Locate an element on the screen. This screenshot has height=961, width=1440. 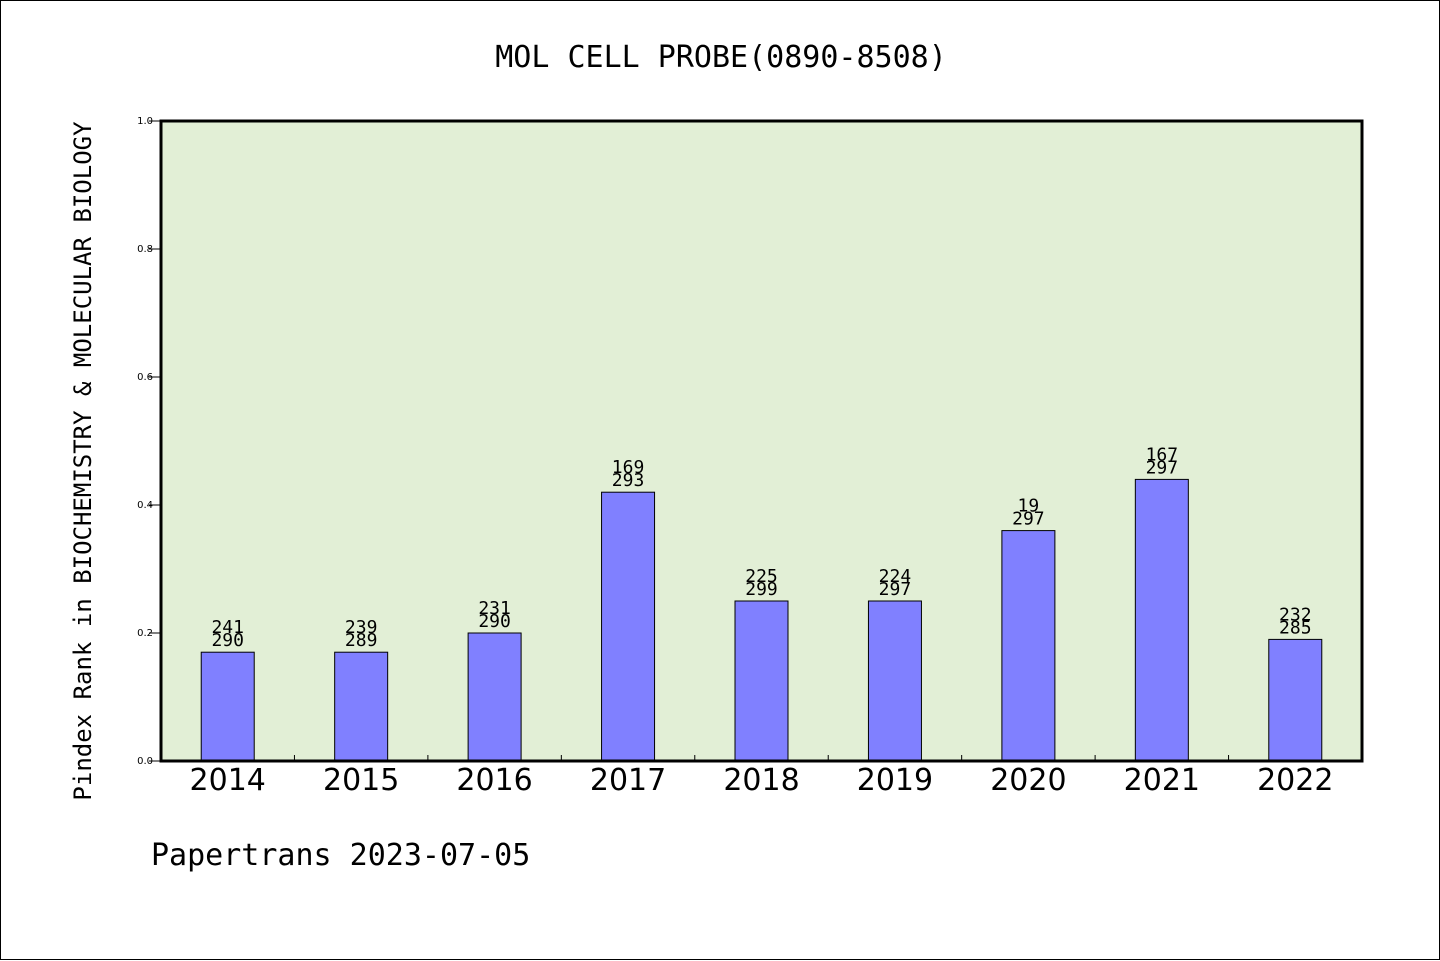
footer-text: Papertrans 2023-07-05 is located at coordinates (340, 855).